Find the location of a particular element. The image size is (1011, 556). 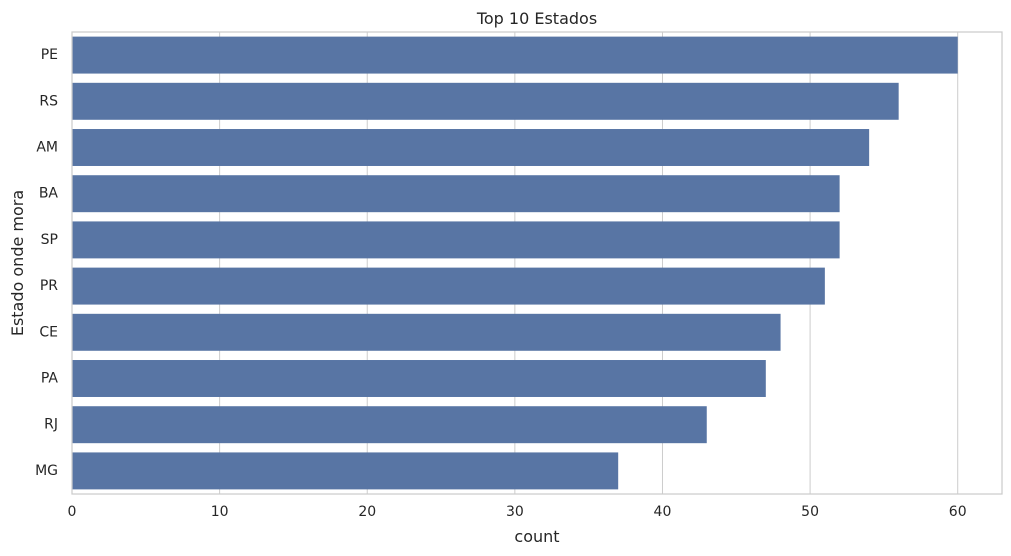

bar-ba is located at coordinates (456, 194).